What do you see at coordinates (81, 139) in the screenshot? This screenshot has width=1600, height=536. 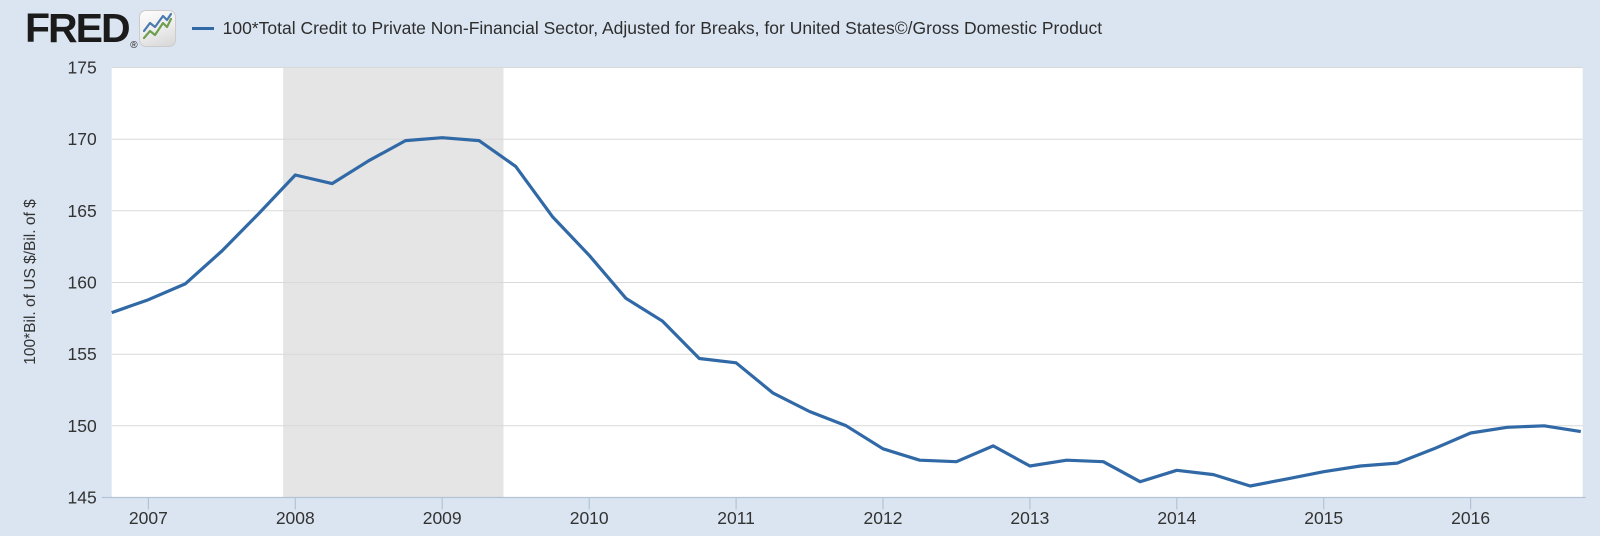 I see `y-tick-label: 170` at bounding box center [81, 139].